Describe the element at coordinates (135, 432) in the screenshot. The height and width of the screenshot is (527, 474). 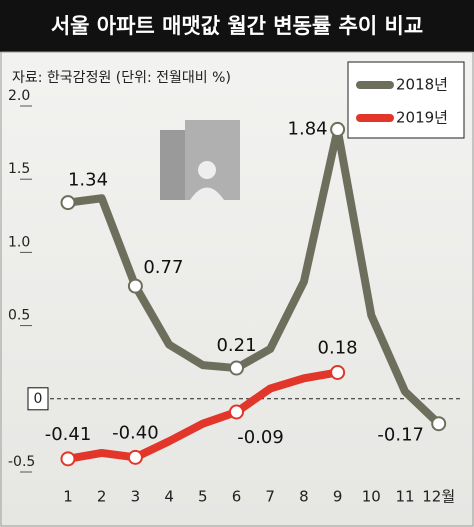
I see `data-label: -0.40` at that location.